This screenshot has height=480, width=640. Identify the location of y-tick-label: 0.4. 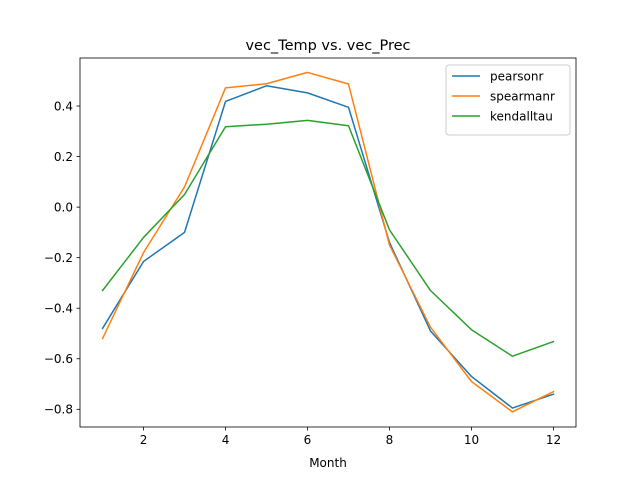
(63, 106).